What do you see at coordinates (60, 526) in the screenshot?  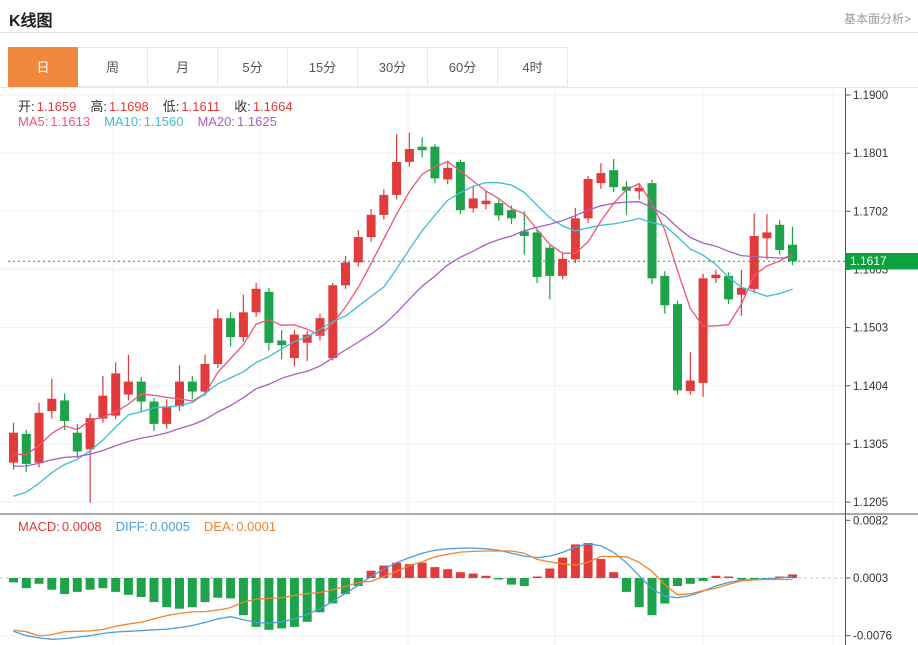 I see `legend-item: MACD: 0.0008` at bounding box center [60, 526].